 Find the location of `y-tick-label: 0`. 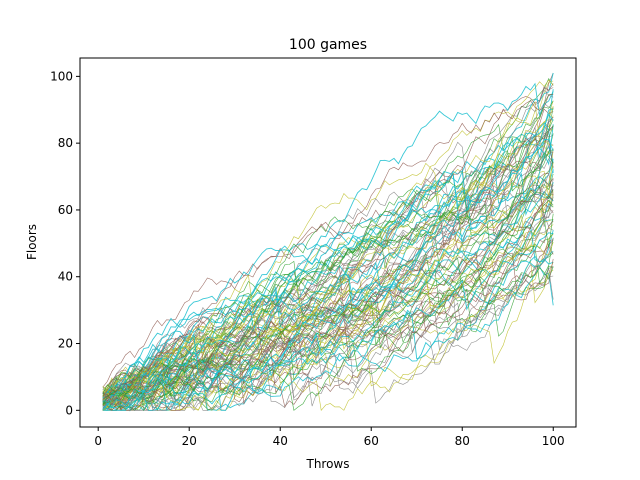

y-tick-label: 0 is located at coordinates (69, 410).